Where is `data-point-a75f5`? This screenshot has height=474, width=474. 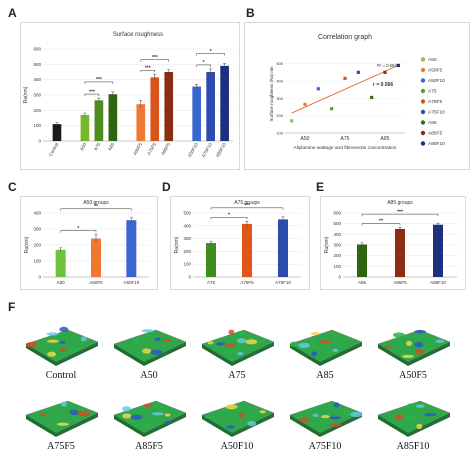
data-point-a75f5 is located at coordinates (345, 78).